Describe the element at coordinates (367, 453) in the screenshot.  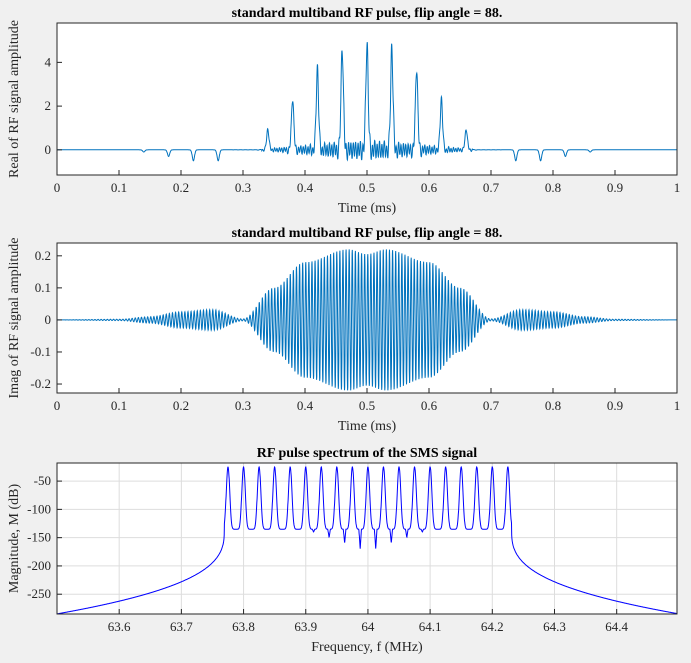
I see `chart-title: RF pulse spectrum of the SMS signal` at that location.